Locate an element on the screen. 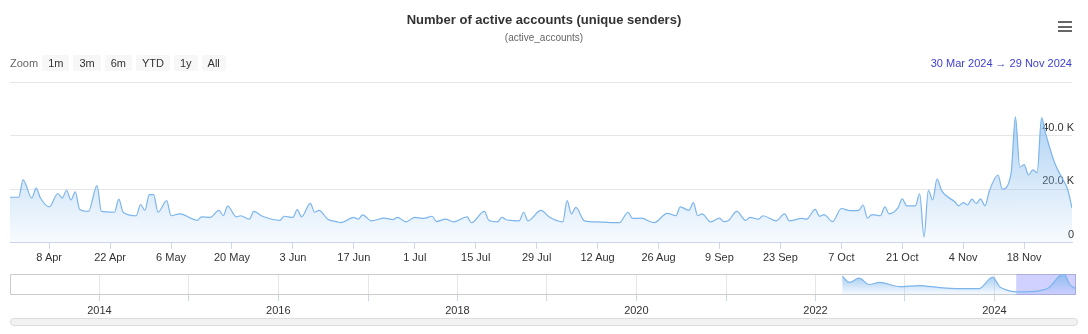 This screenshot has width=1088, height=334. y-tick-label: 0 is located at coordinates (1070, 233).